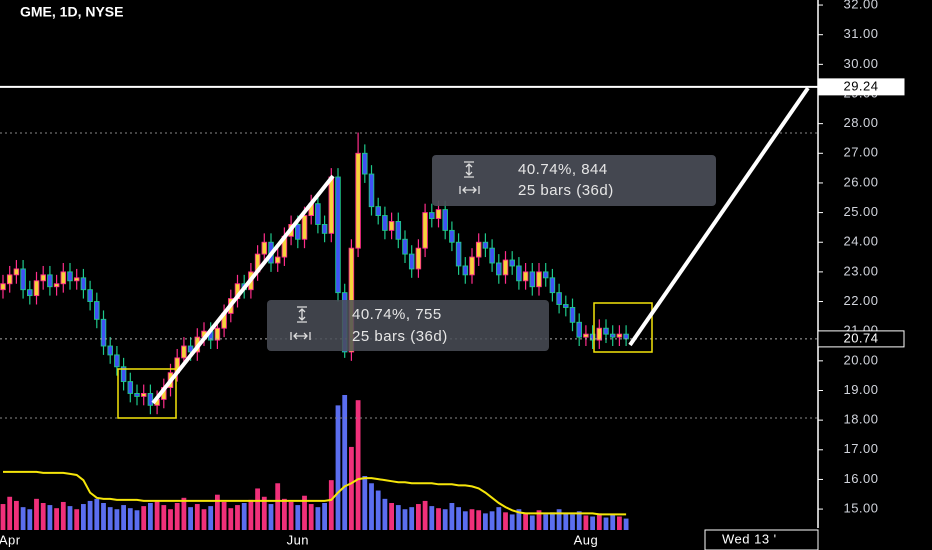  What do you see at coordinates (10, 539) in the screenshot?
I see `x-tick-label: Apr` at bounding box center [10, 539].